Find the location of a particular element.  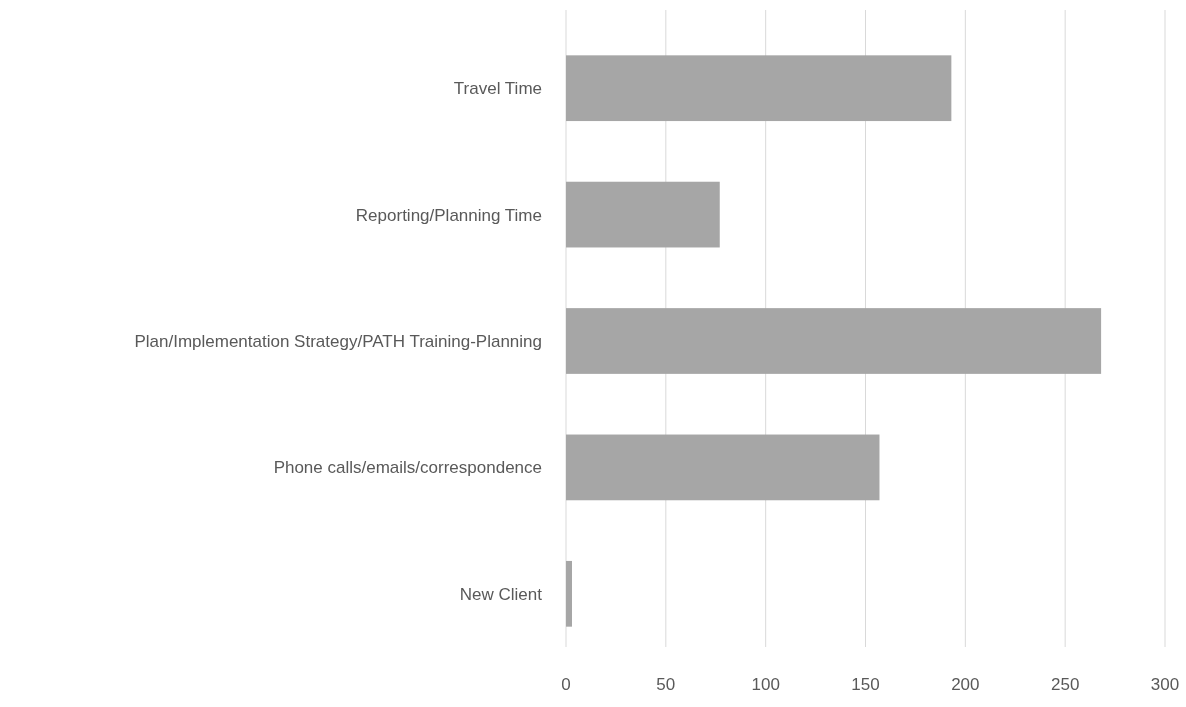

x-tick-label: 150 is located at coordinates (865, 684).